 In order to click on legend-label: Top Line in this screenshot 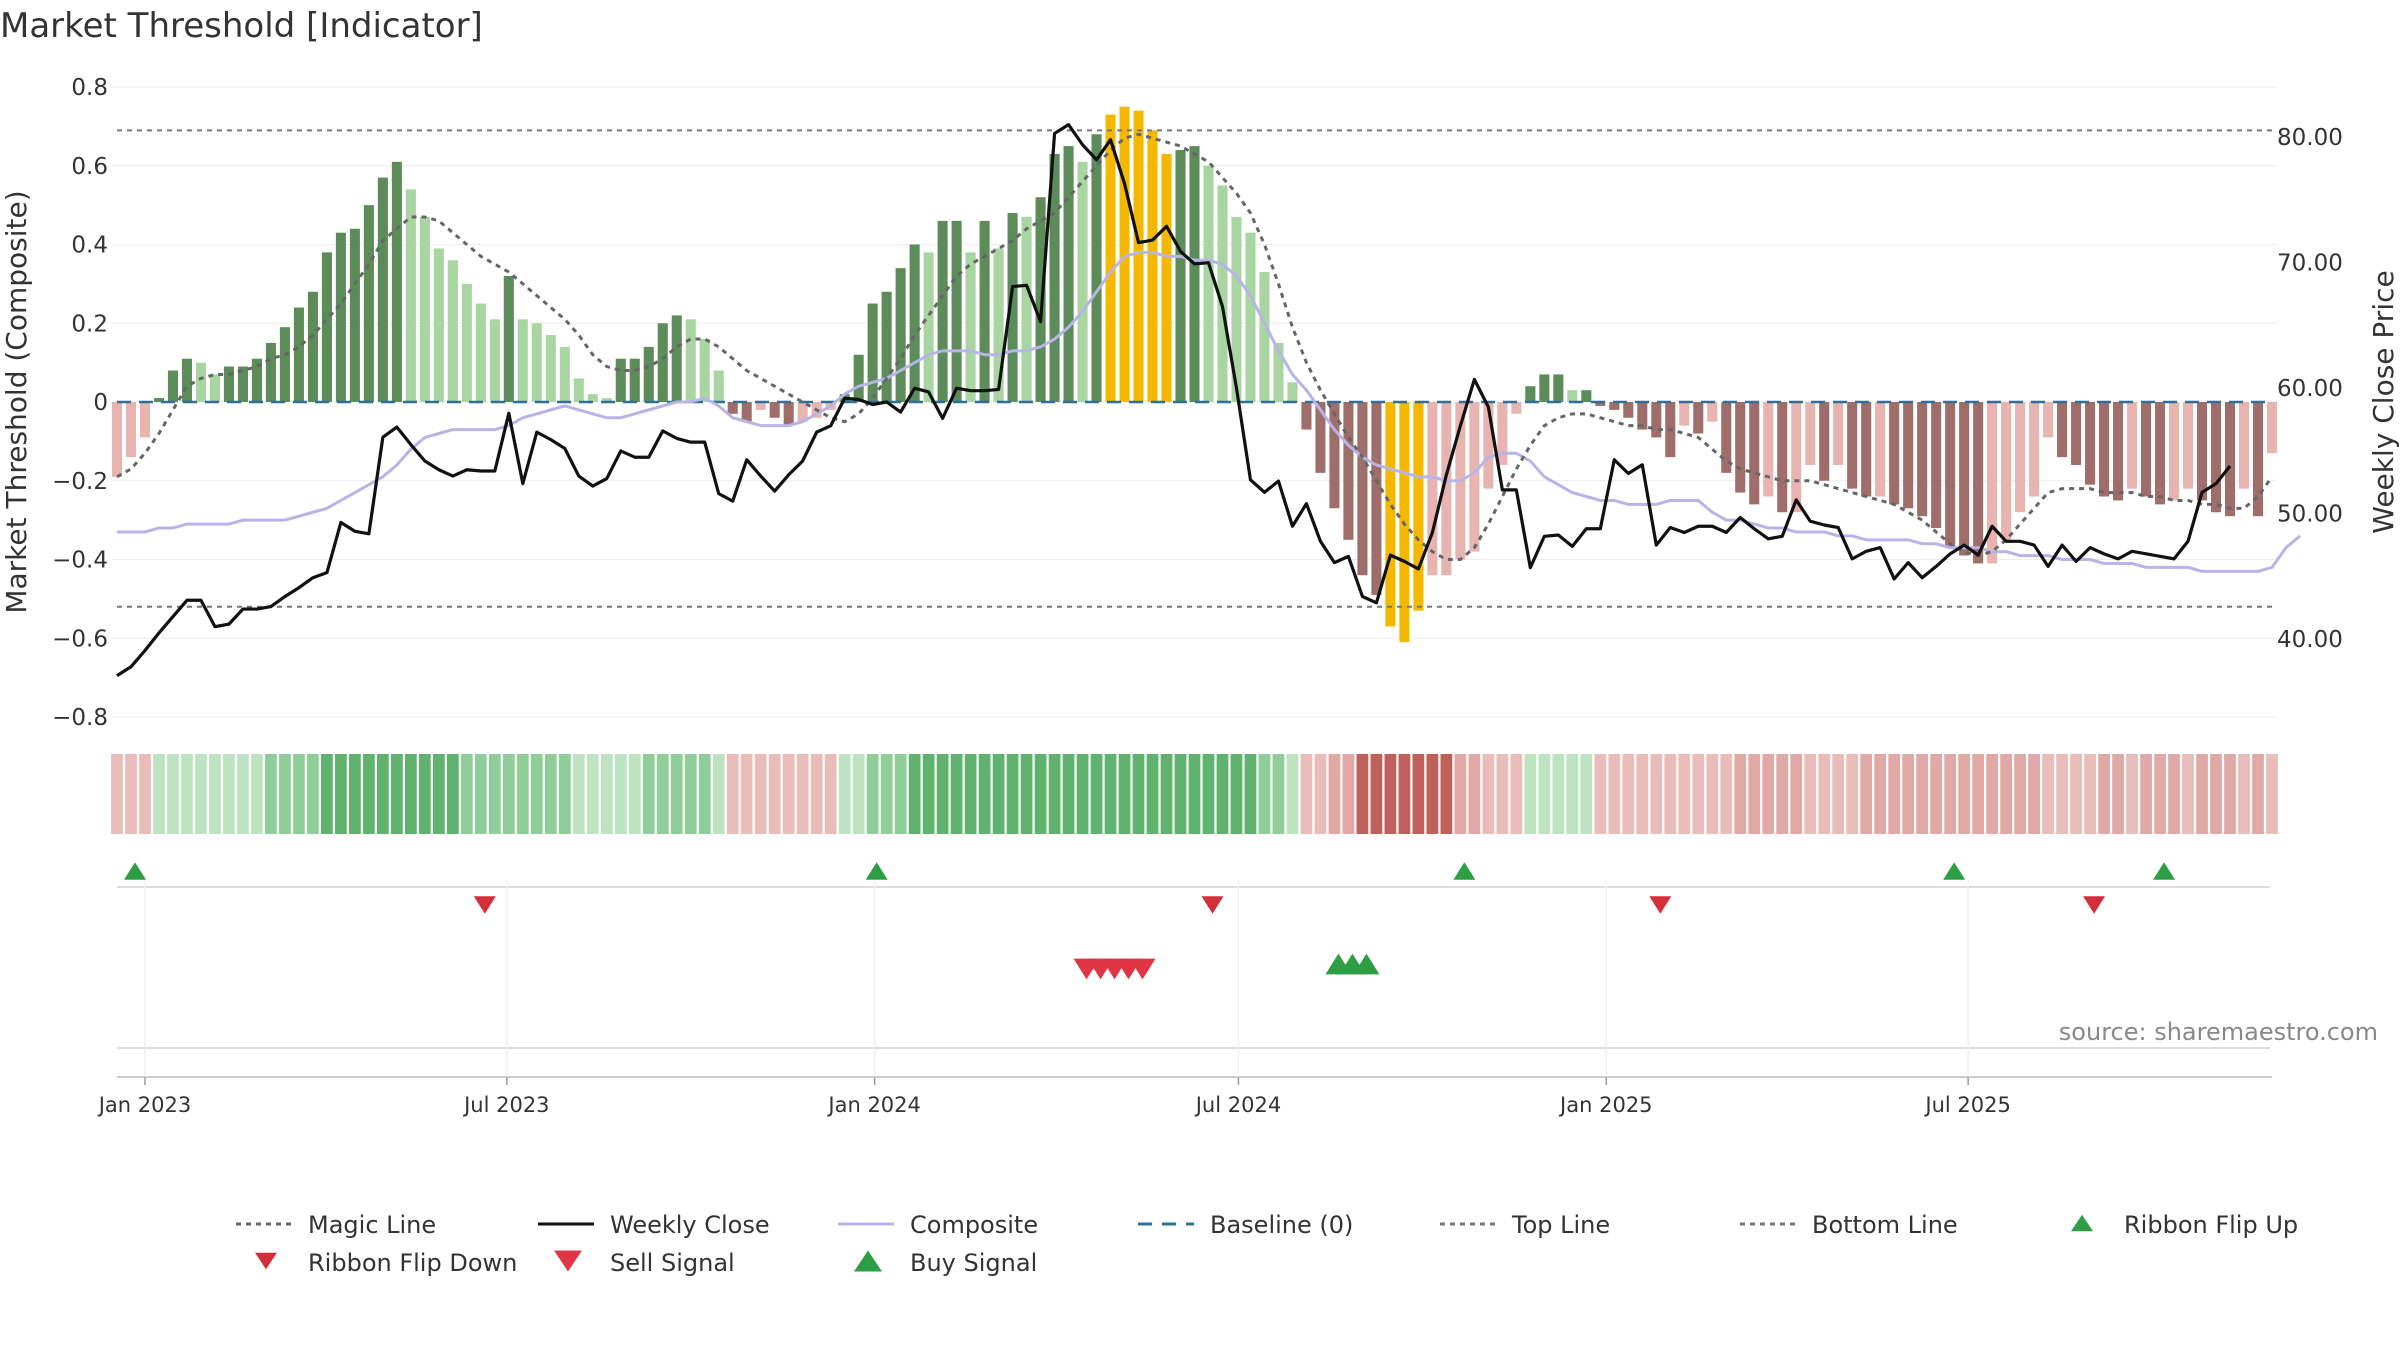, I will do `click(1560, 1225)`.